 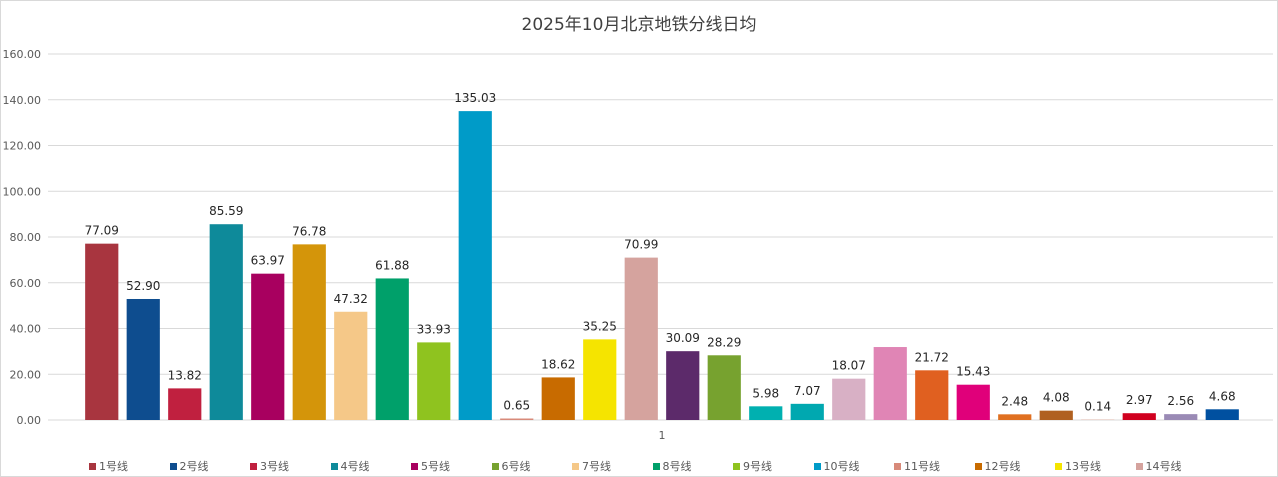 I want to click on data-label: 47.32, so click(x=351, y=299).